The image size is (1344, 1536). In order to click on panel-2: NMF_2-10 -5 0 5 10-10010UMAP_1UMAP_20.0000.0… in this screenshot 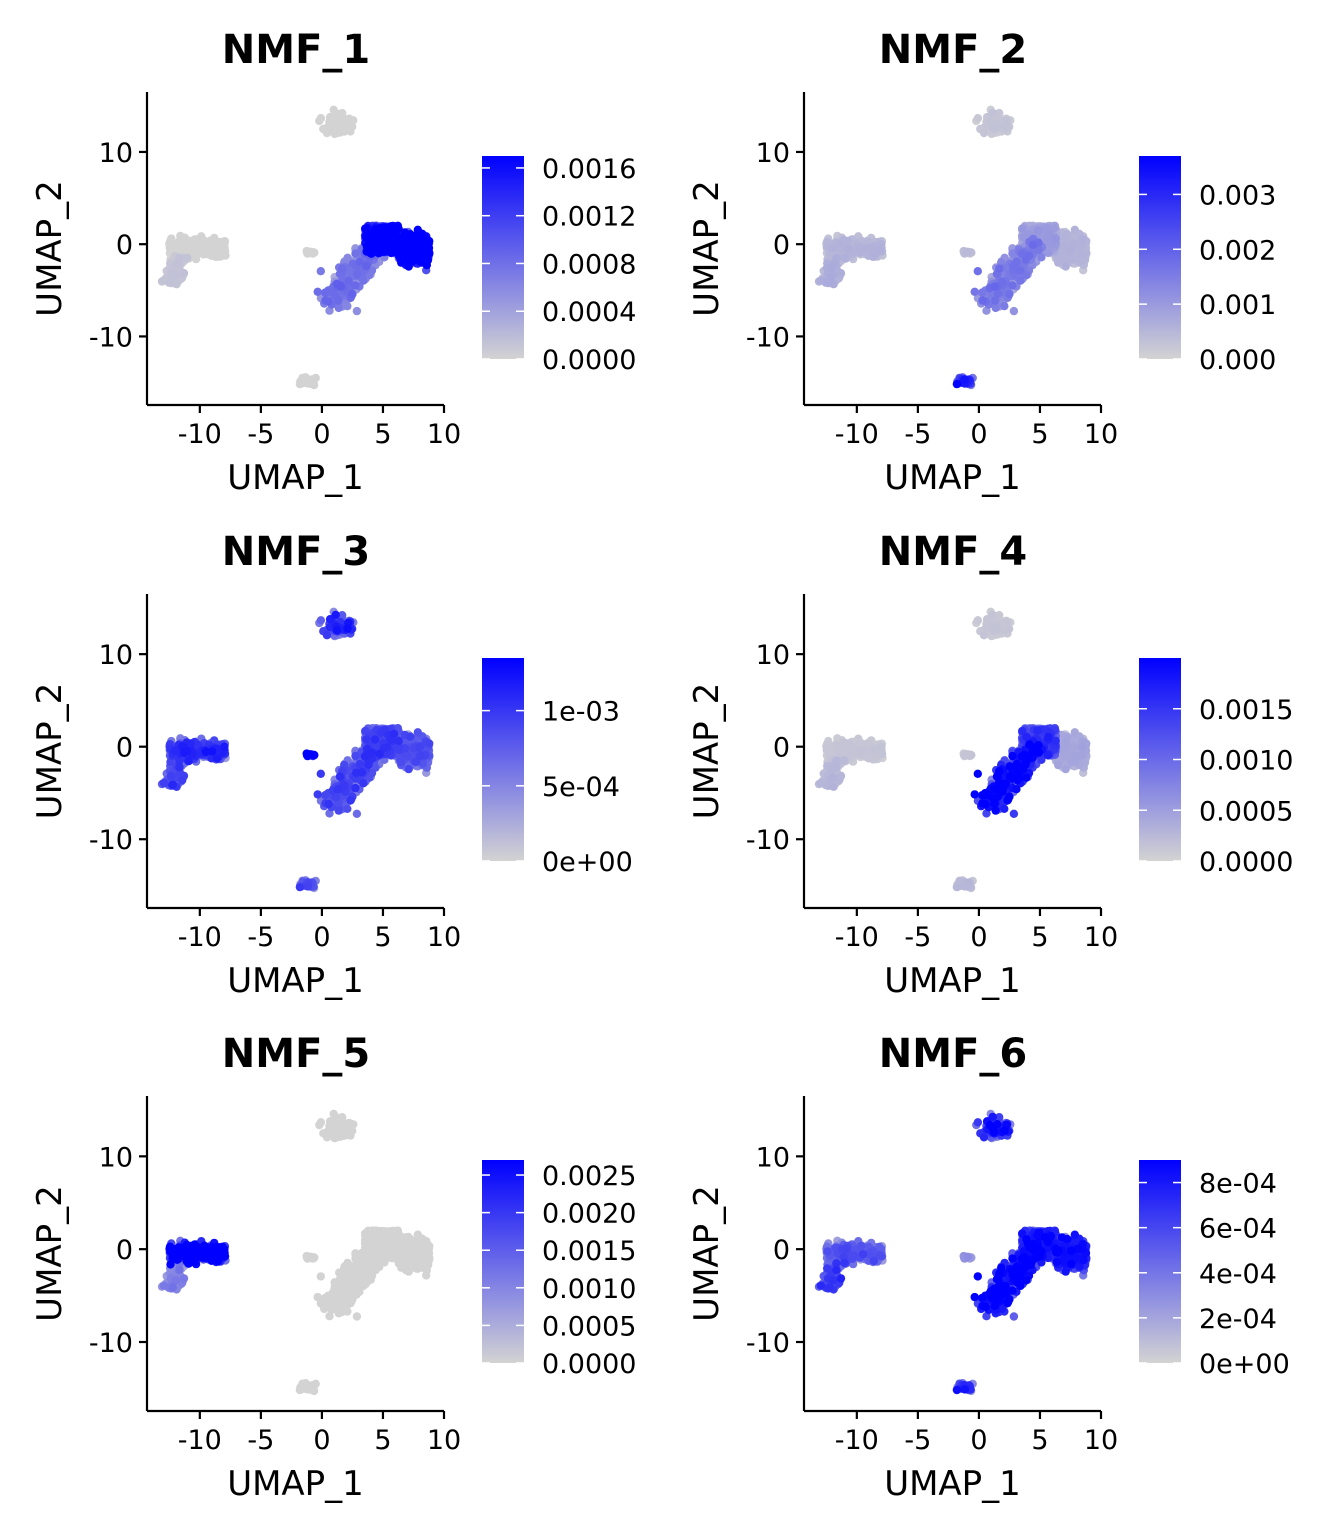, I will do `click(981, 262)`.